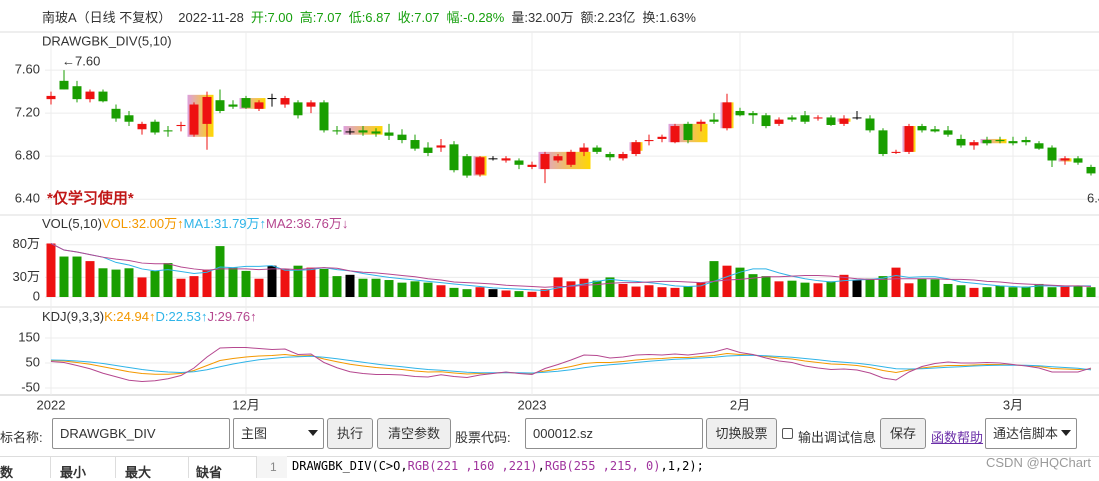  I want to click on help-link: 函数帮助, so click(957, 437).